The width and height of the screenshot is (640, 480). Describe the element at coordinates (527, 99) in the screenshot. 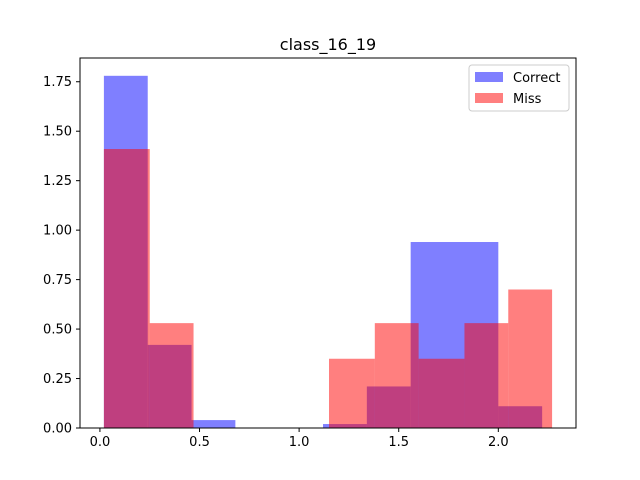

I see `legend-label-miss: Miss` at that location.